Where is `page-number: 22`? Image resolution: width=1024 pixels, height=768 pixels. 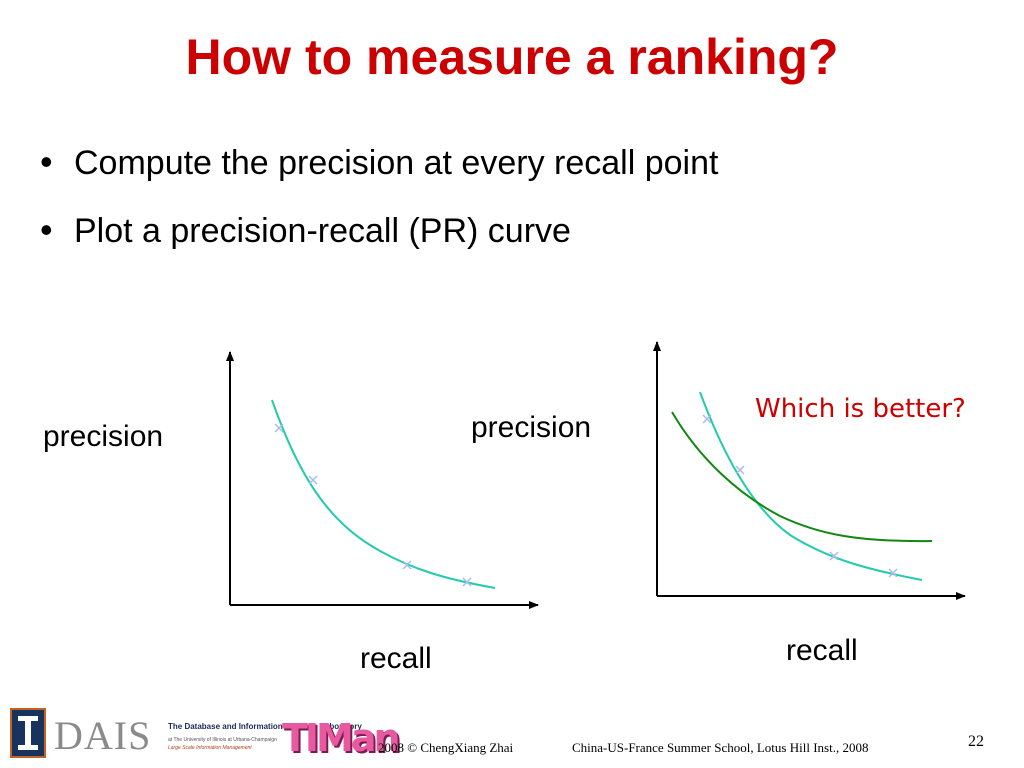
page-number: 22 is located at coordinates (976, 741).